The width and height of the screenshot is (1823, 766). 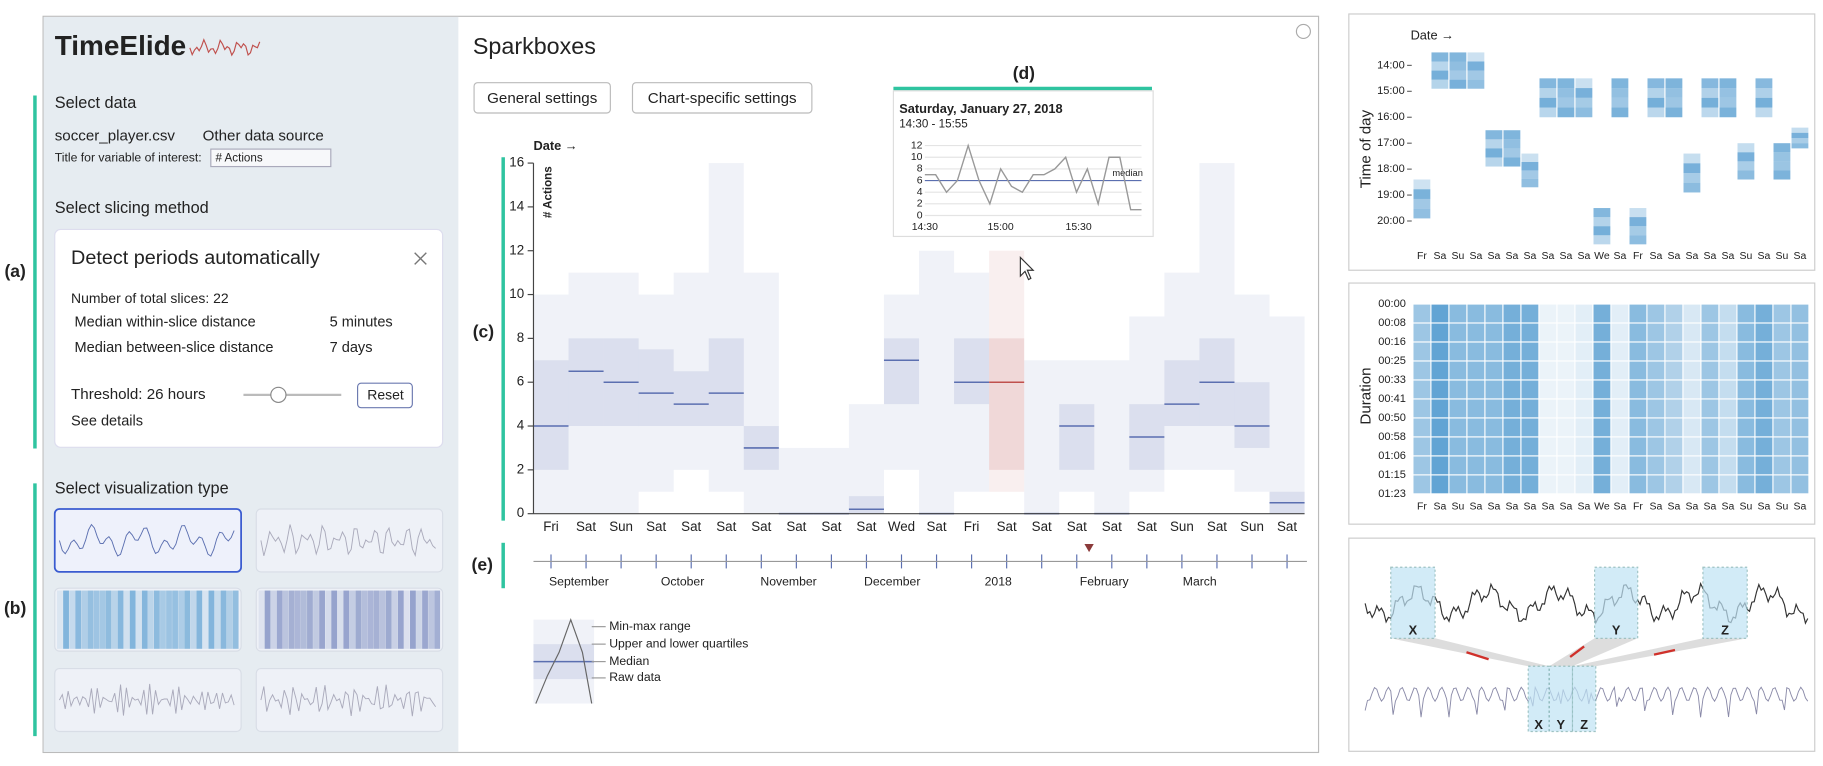 What do you see at coordinates (831, 526) in the screenshot?
I see `x-tick-label: Sat` at bounding box center [831, 526].